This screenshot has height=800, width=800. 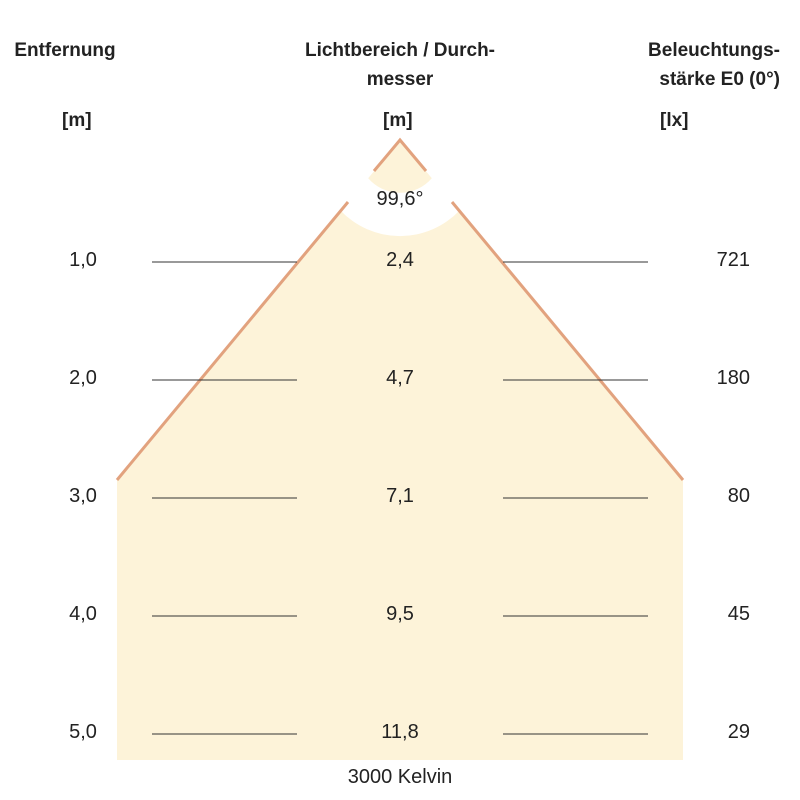 I want to click on row-diameter: 9,5, so click(x=400, y=614).